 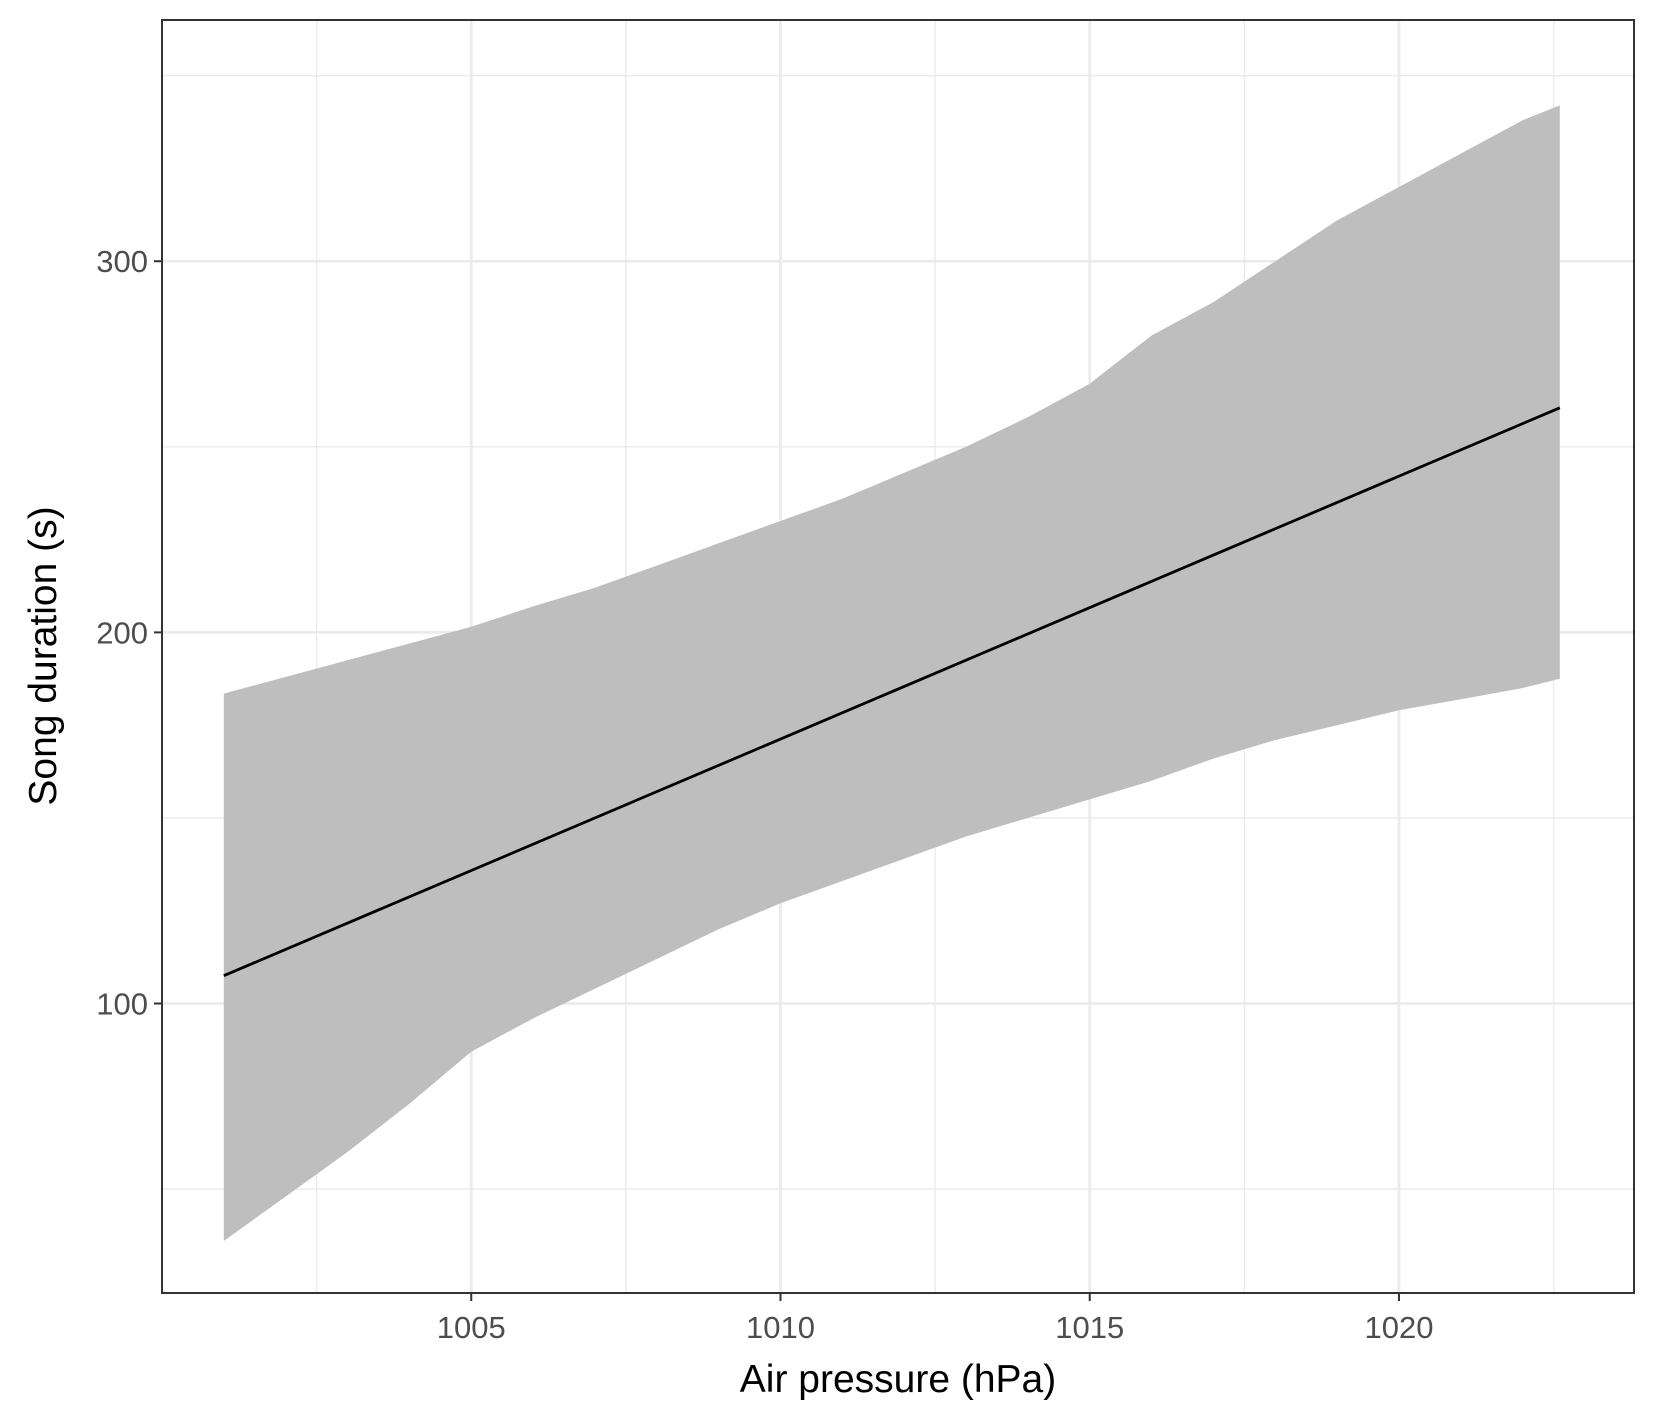 I want to click on x-tick-label: 1015, so click(x=1089, y=1327).